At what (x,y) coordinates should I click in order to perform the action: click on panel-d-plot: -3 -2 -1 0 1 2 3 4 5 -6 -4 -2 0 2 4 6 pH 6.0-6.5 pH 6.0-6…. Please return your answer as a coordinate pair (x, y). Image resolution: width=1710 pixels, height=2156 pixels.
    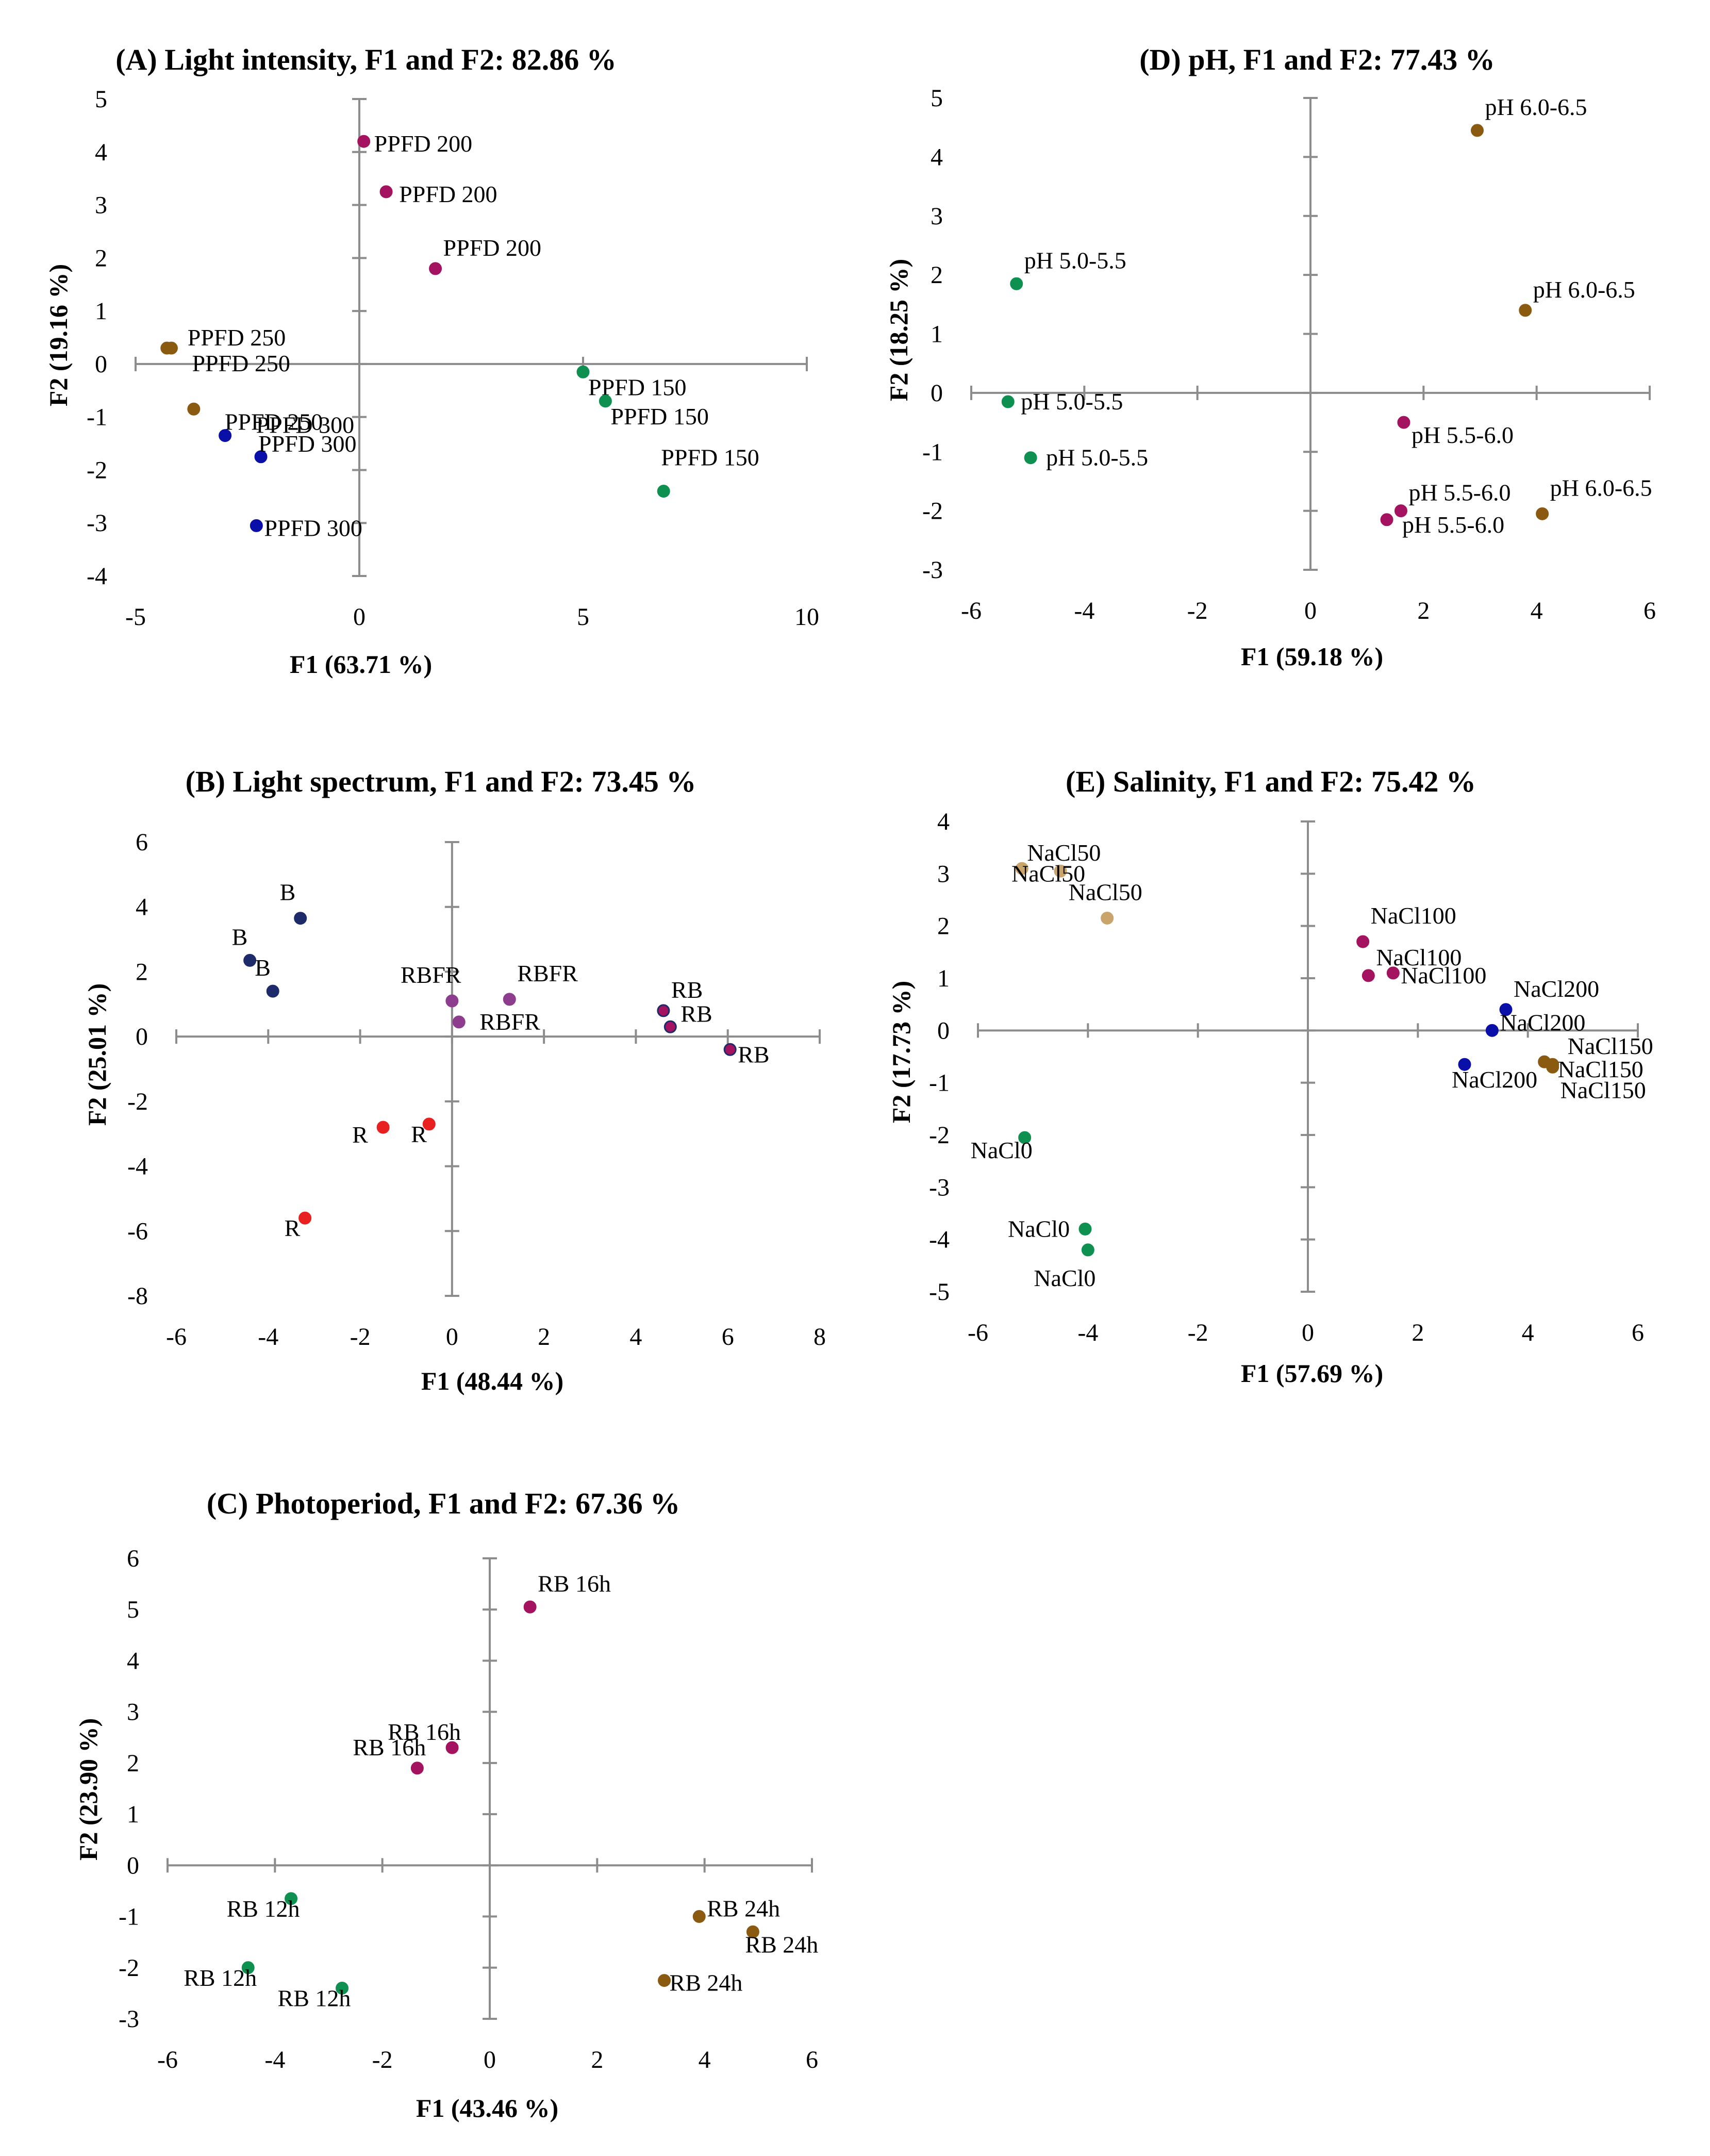
    Looking at the image, I should click on (1289, 354).